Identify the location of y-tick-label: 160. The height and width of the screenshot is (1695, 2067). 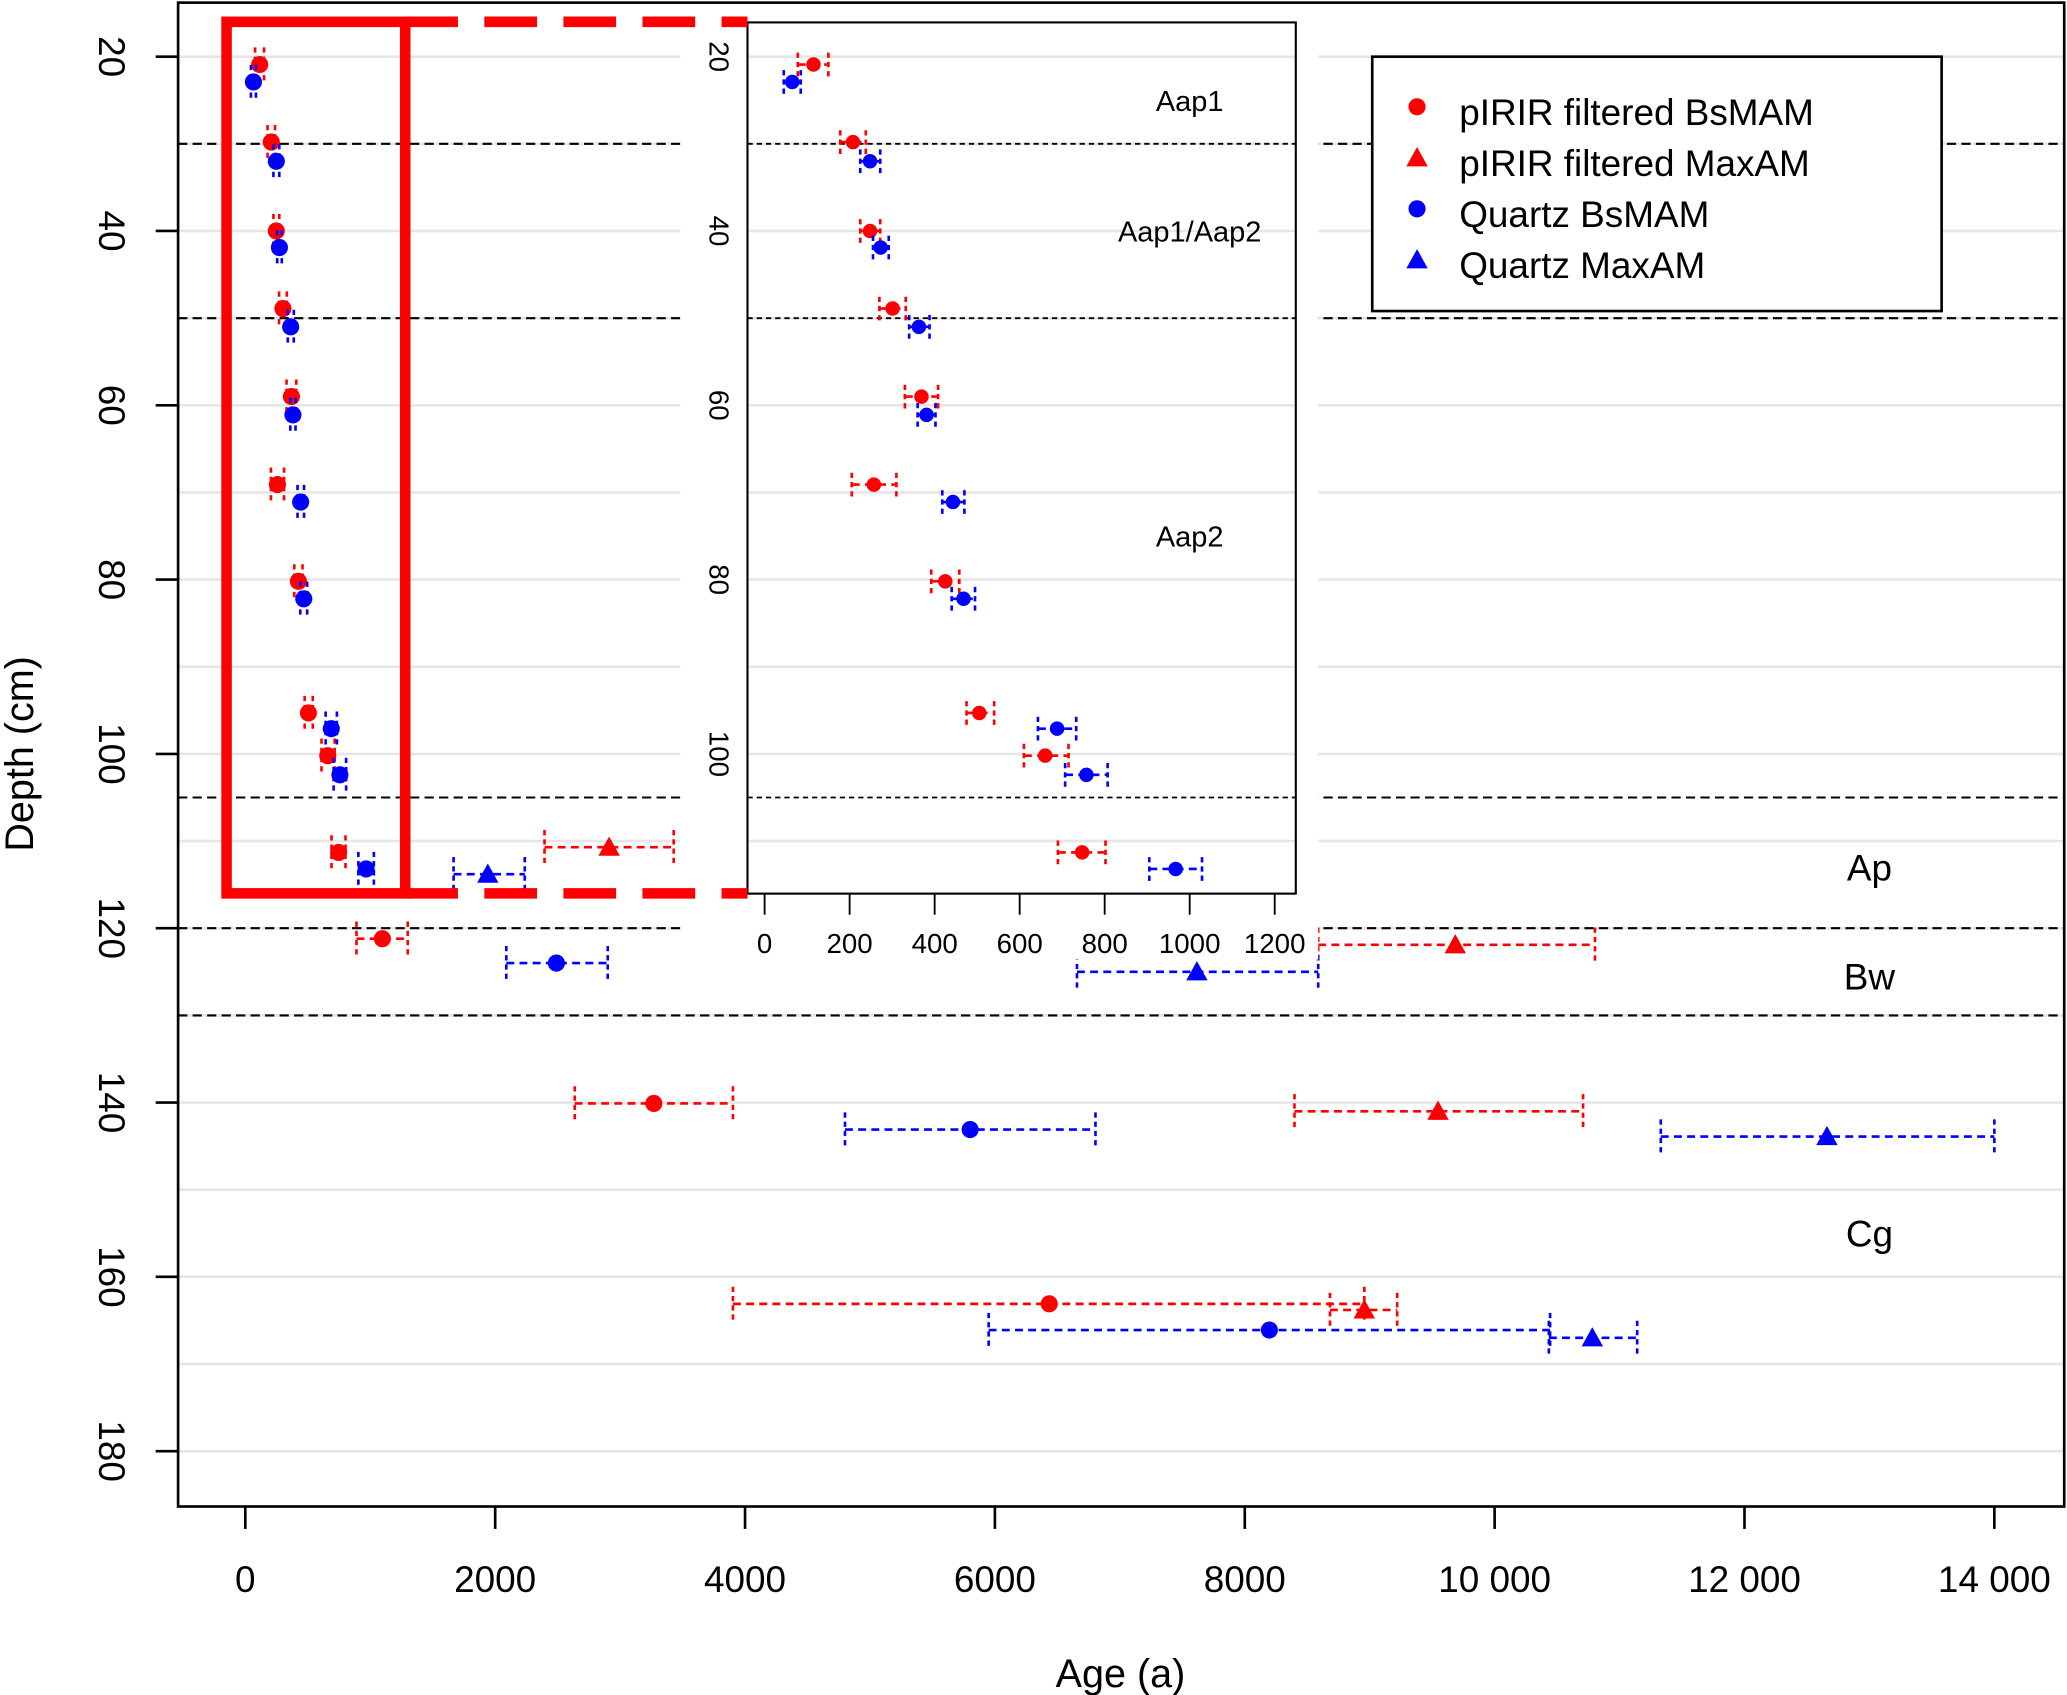
(111, 1277).